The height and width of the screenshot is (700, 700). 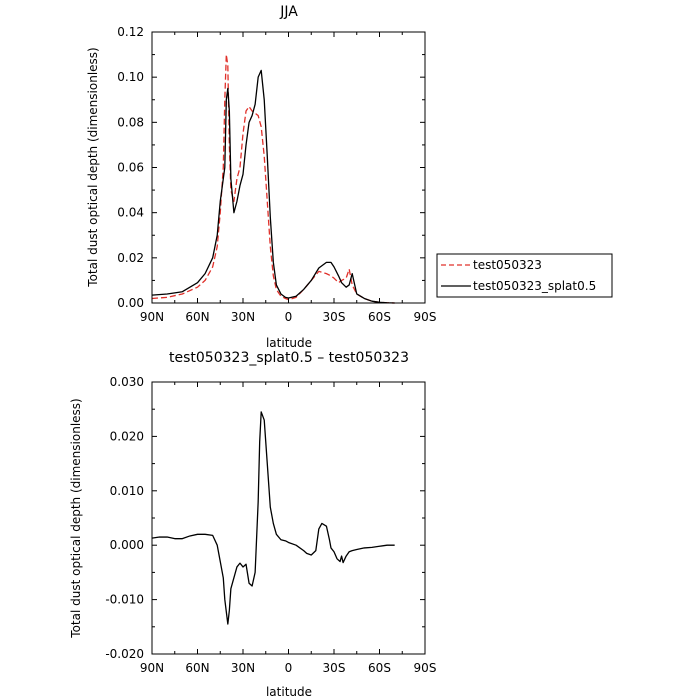 I want to click on bottom-x-tick-label: 30N, so click(x=243, y=668).